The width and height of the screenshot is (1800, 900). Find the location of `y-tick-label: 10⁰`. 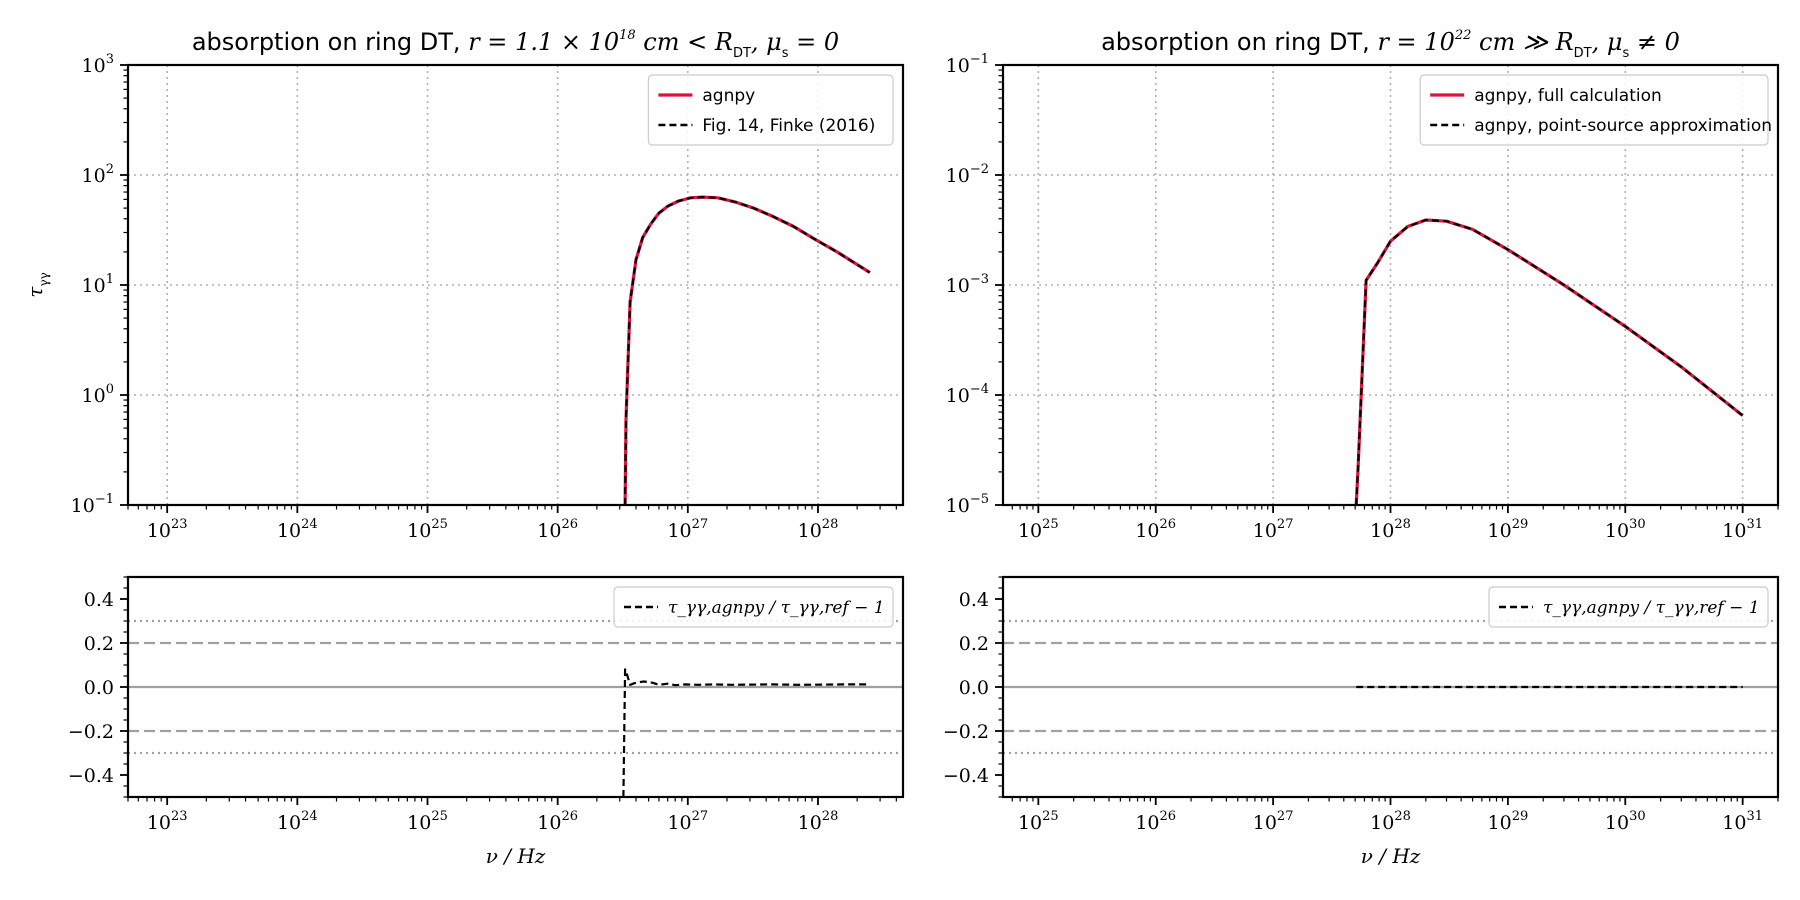

y-tick-label: 10⁰ is located at coordinates (98, 394).